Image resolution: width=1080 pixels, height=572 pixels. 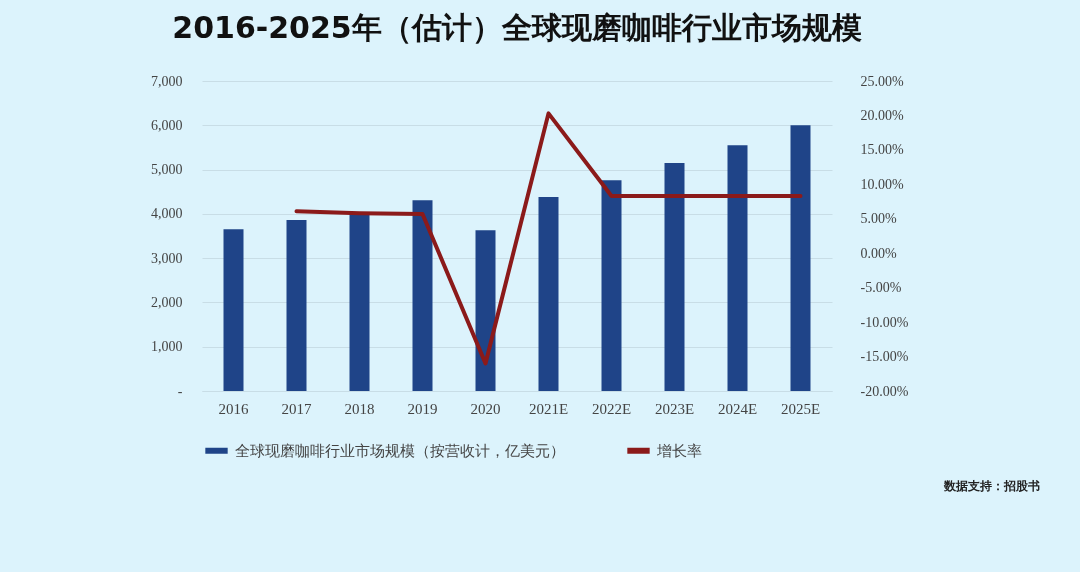 I want to click on y2-tick-label: -10.00%, so click(x=884, y=322).